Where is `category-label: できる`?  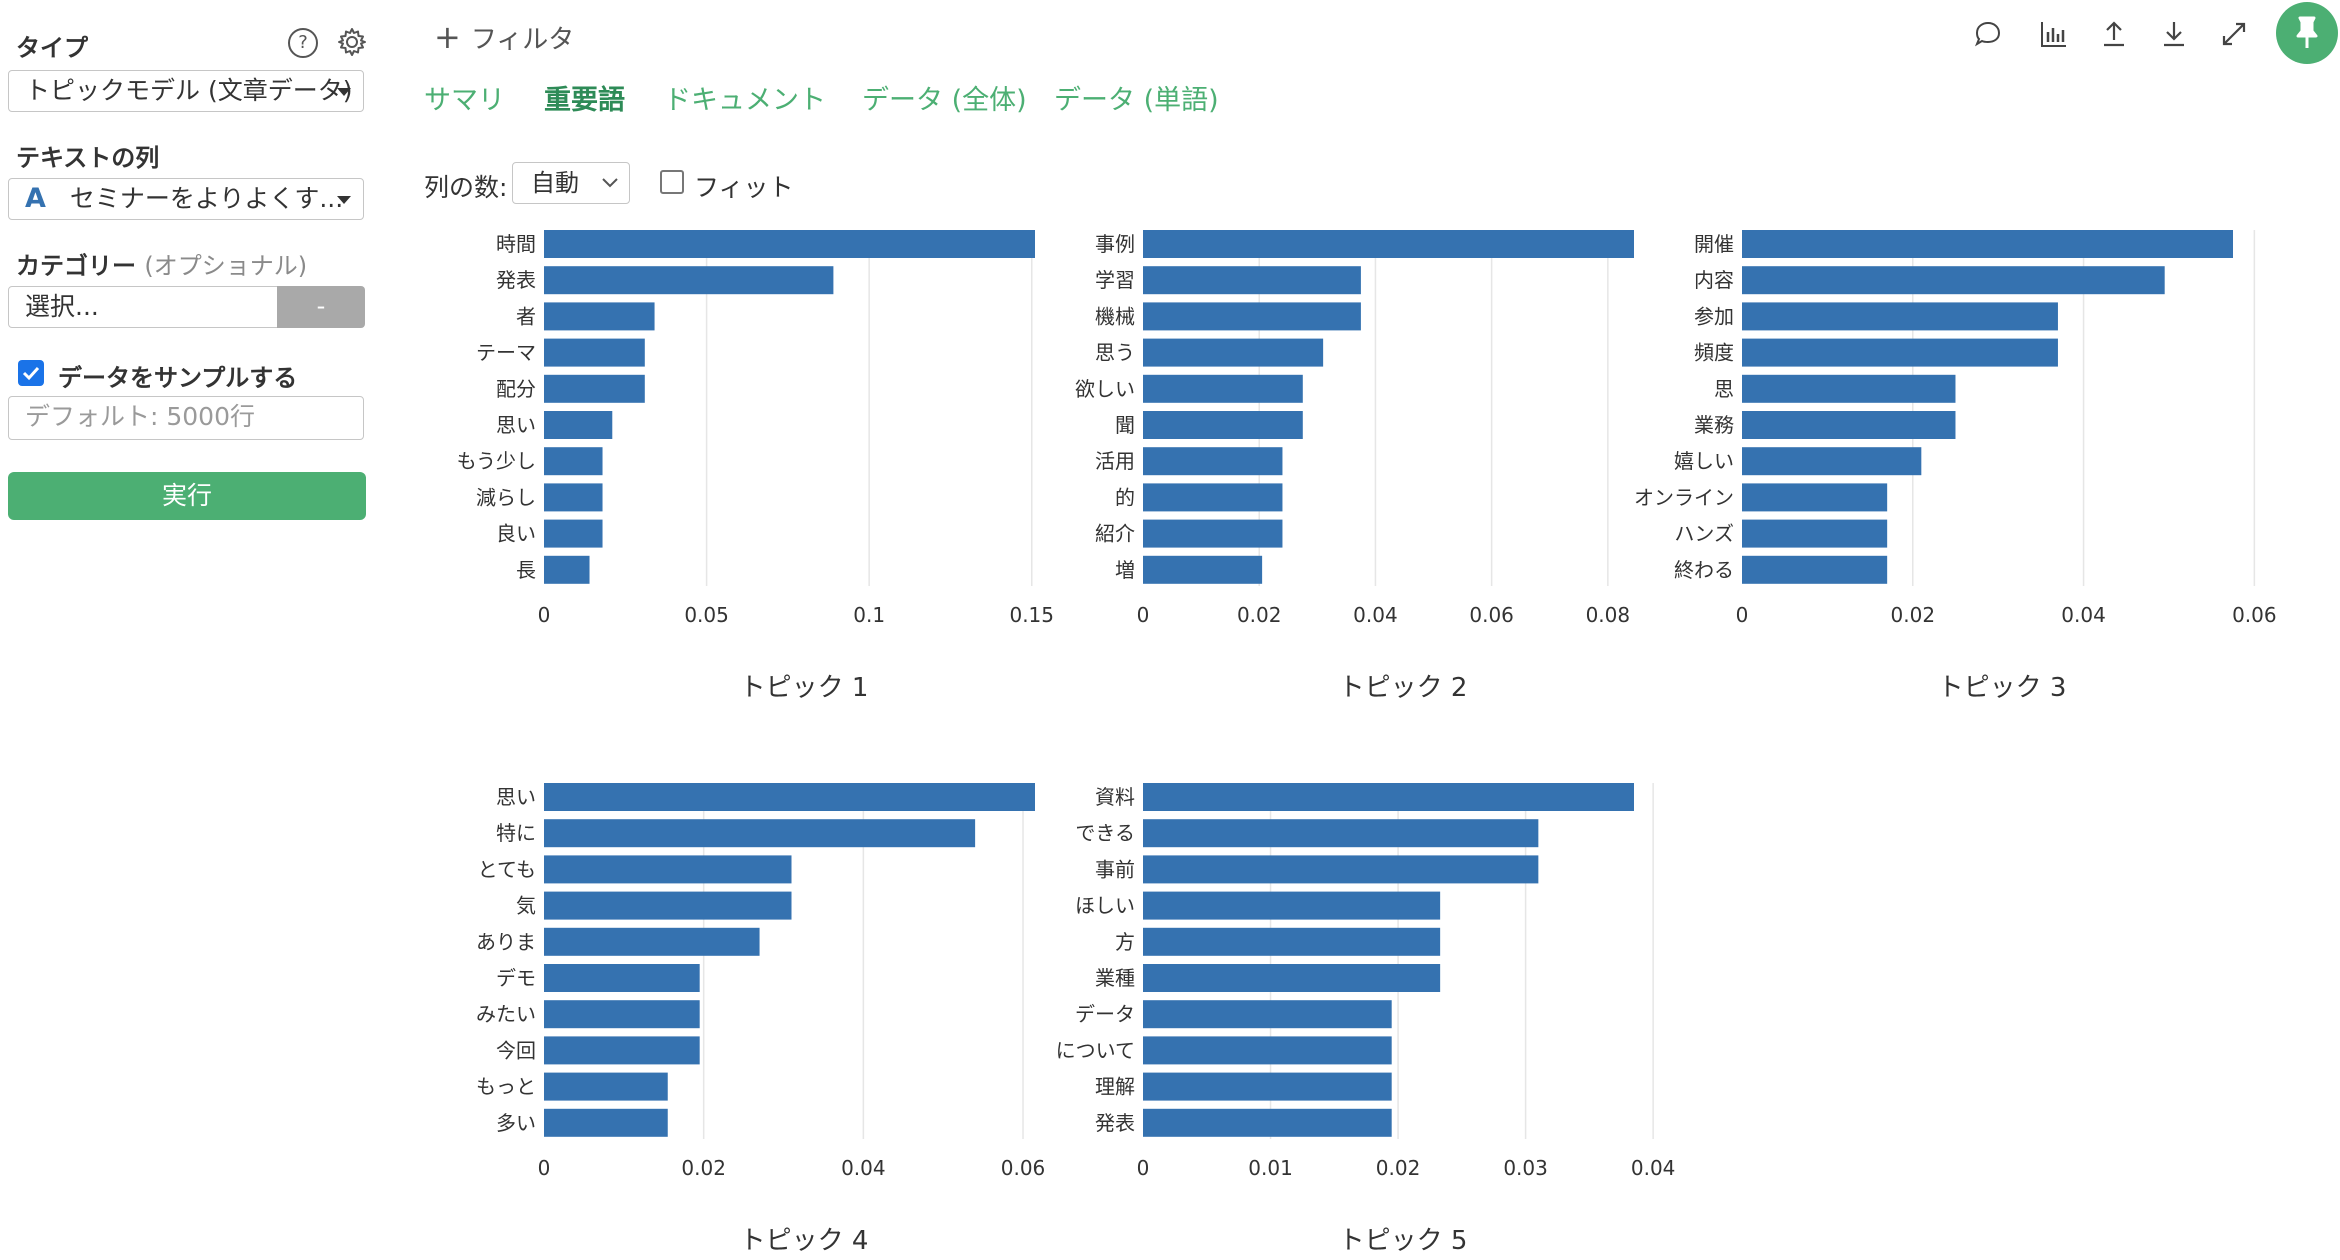
category-label: できる is located at coordinates (1105, 833).